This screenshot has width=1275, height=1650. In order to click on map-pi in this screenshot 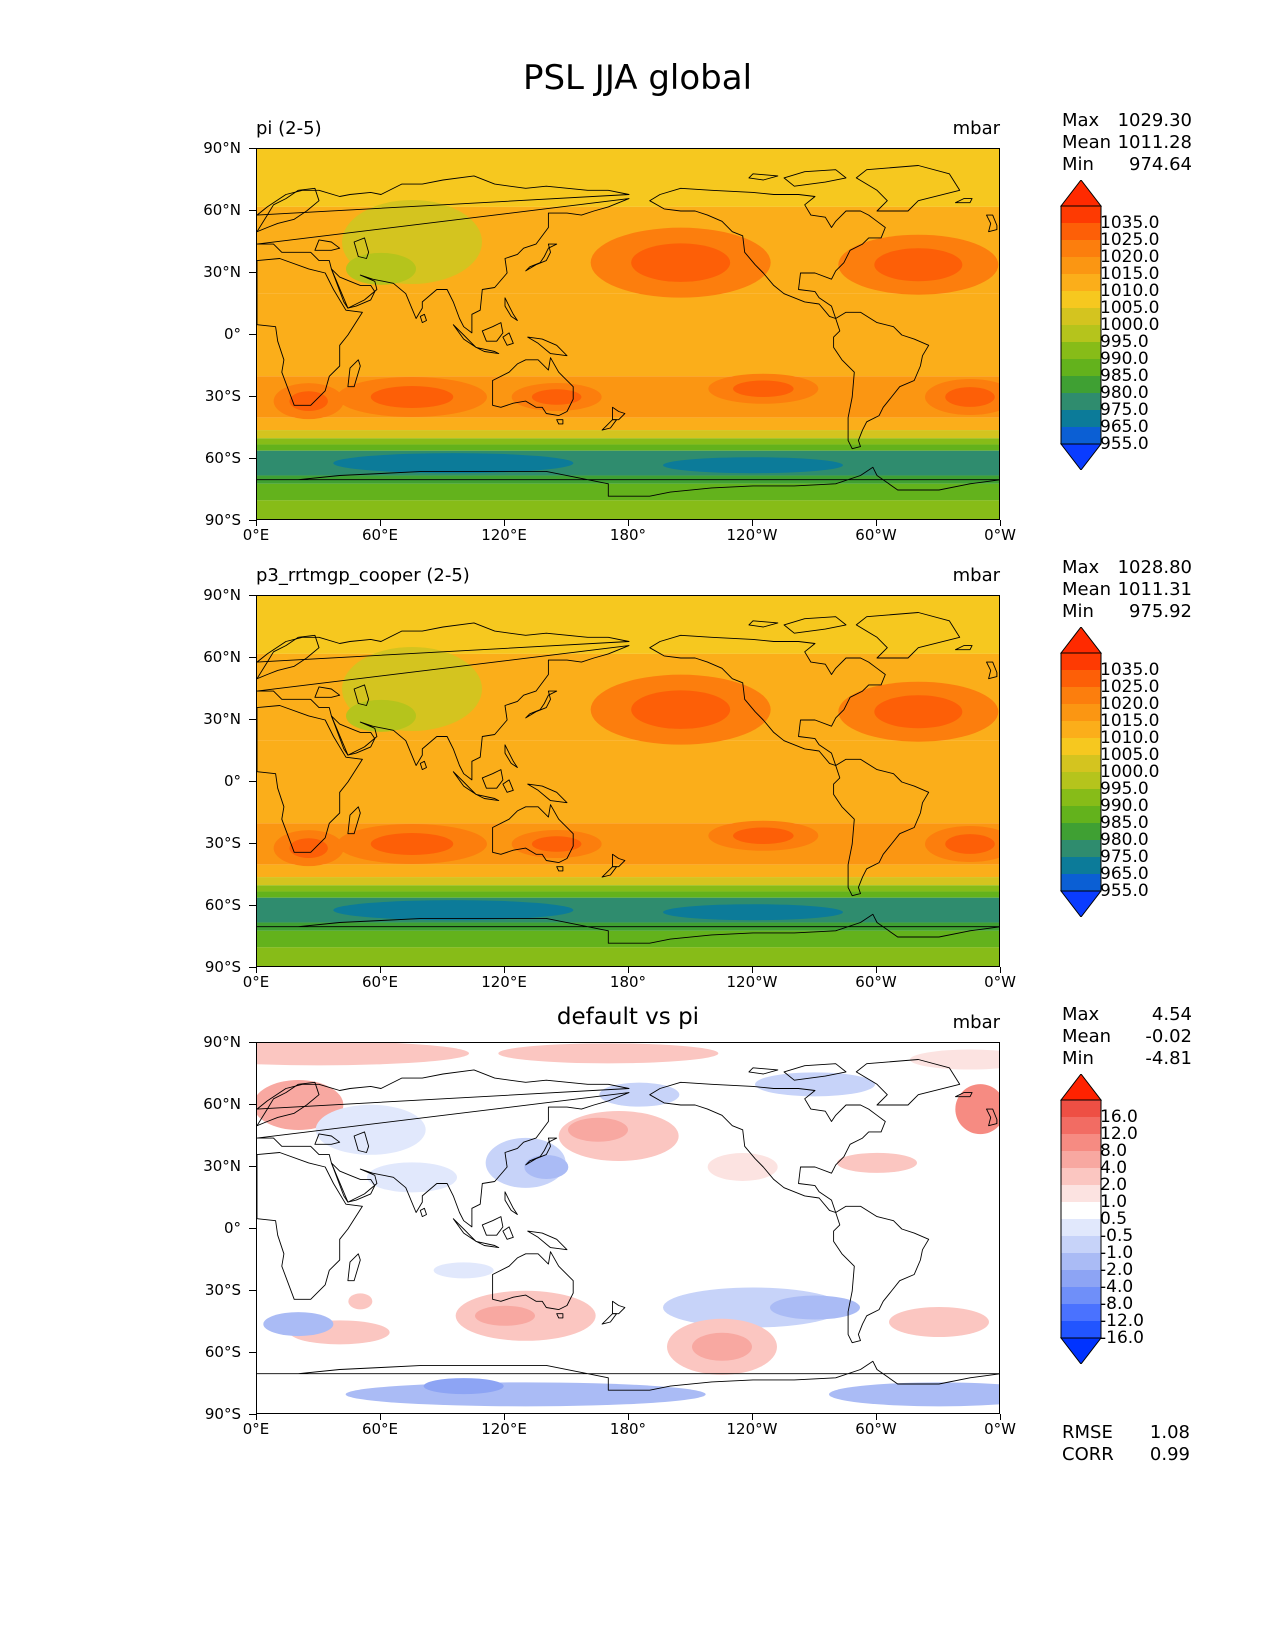, I will do `click(628, 334)`.